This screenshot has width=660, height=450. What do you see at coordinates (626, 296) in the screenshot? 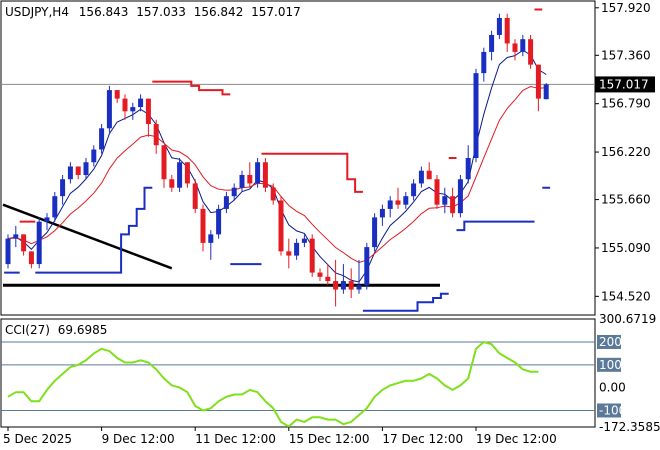
I see `price-tick-label: 154.520` at bounding box center [626, 296].